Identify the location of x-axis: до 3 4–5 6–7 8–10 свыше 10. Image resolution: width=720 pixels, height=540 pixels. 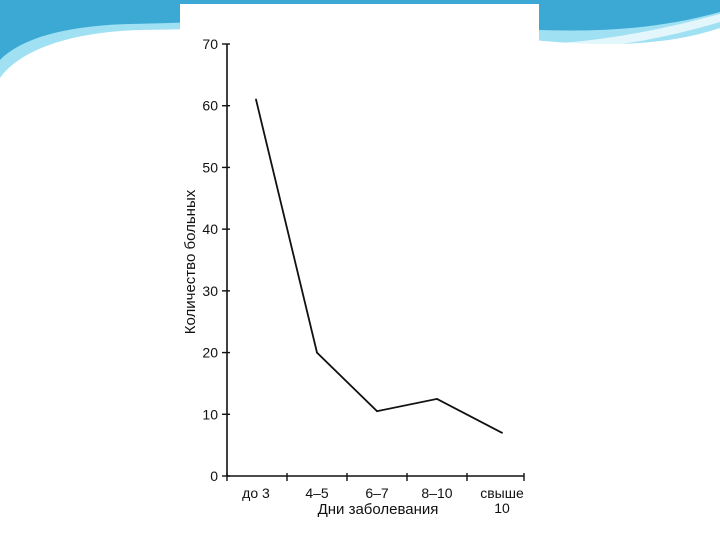
(375, 494).